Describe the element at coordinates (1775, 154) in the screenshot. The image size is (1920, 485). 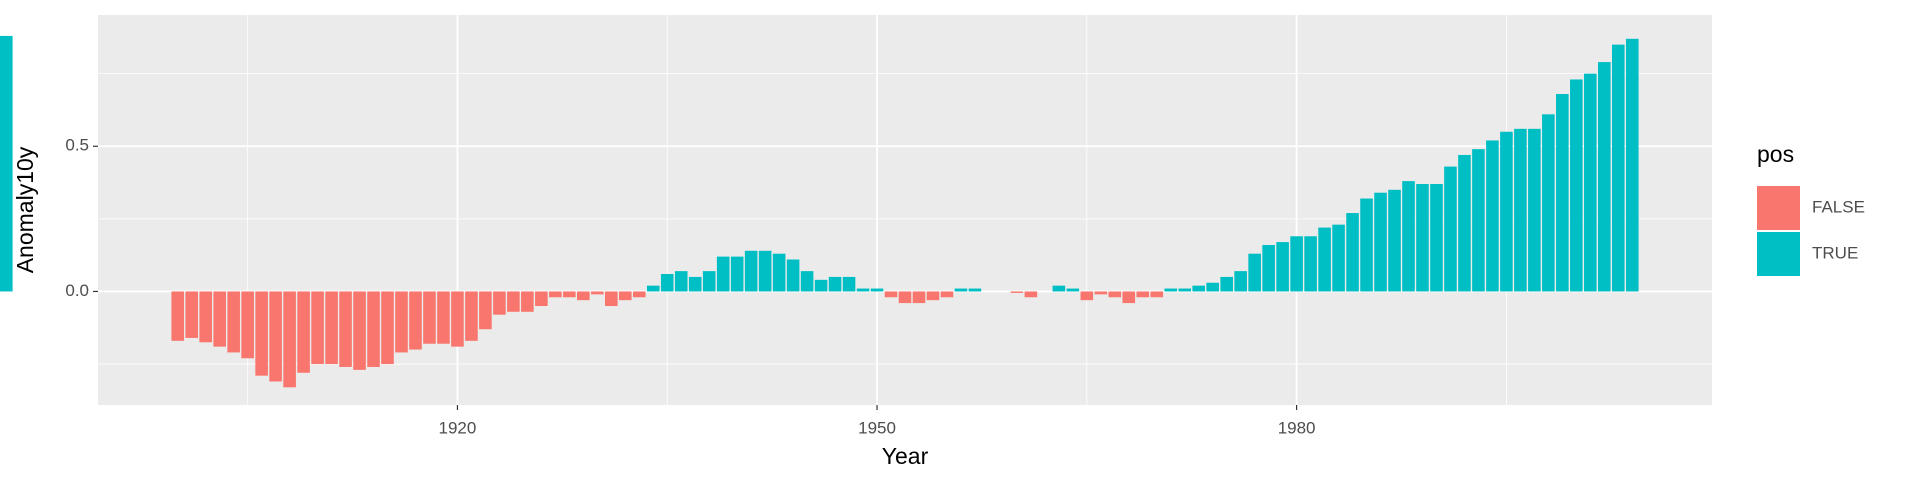
I see `legend-title: pos` at that location.